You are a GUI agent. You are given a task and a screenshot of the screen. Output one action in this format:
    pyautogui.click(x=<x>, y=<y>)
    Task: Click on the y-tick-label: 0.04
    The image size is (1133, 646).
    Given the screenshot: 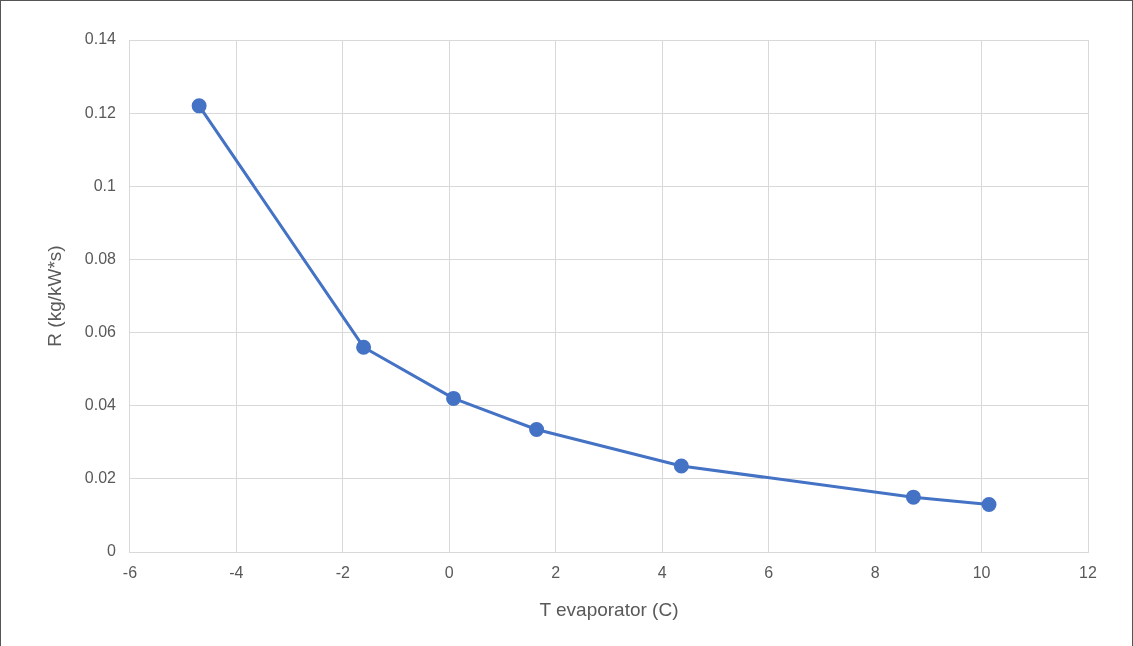 What is the action you would take?
    pyautogui.click(x=100, y=405)
    